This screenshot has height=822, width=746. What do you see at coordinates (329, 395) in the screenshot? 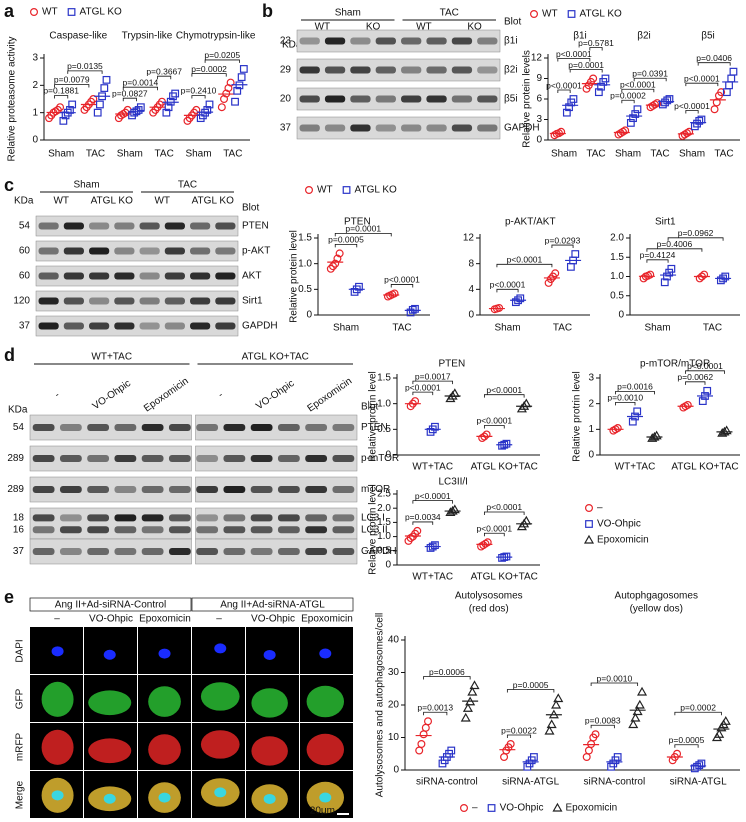
I see `lane-label: Epoxomicin` at bounding box center [329, 395].